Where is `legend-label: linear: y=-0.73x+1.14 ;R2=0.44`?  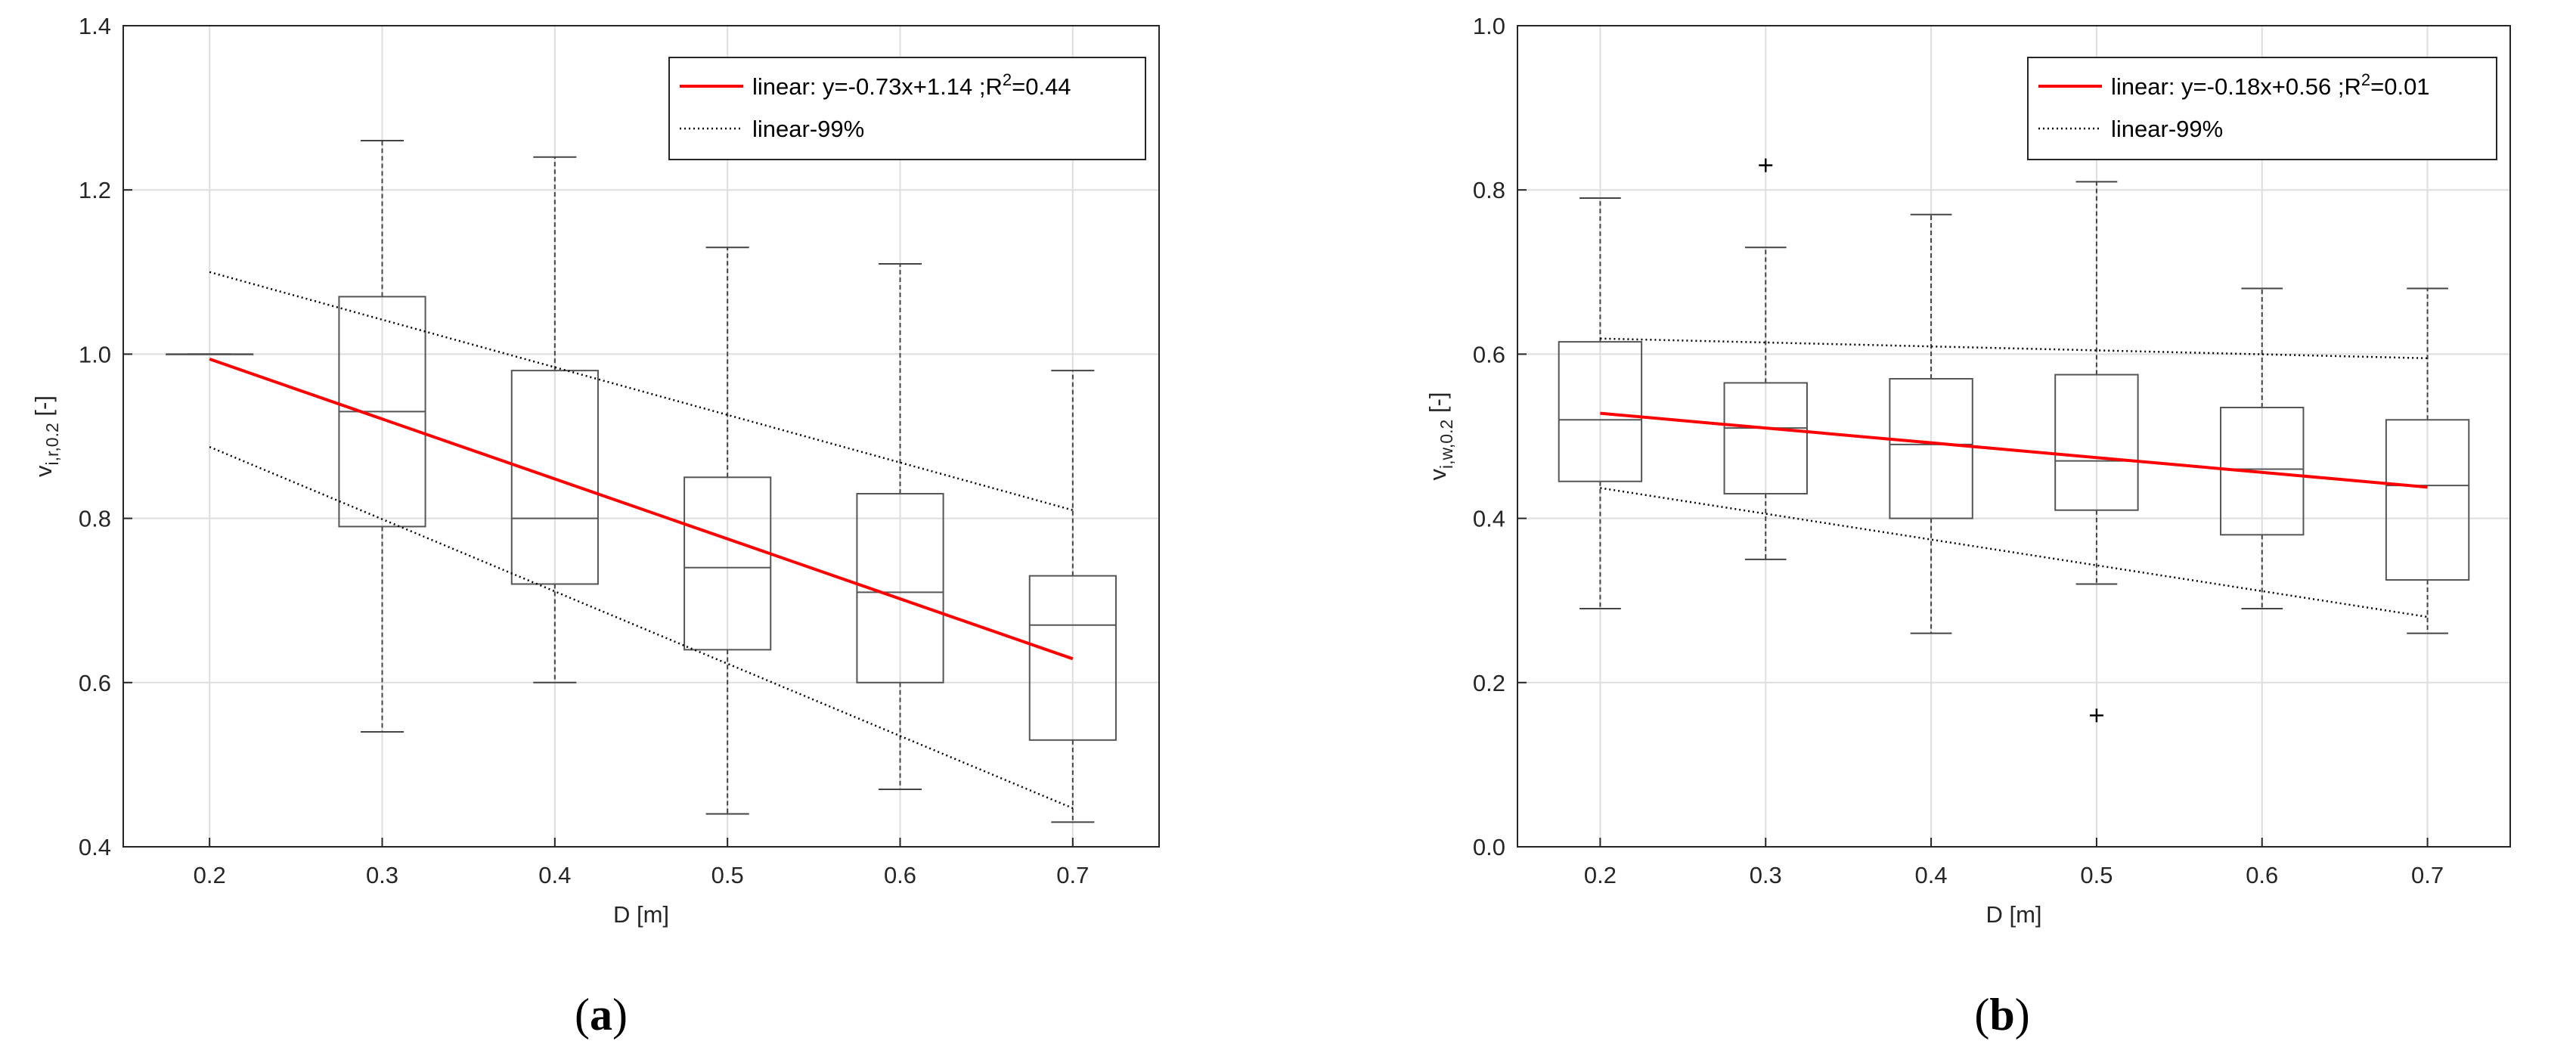
legend-label: linear: y=-0.73x+1.14 ;R2=0.44 is located at coordinates (912, 85).